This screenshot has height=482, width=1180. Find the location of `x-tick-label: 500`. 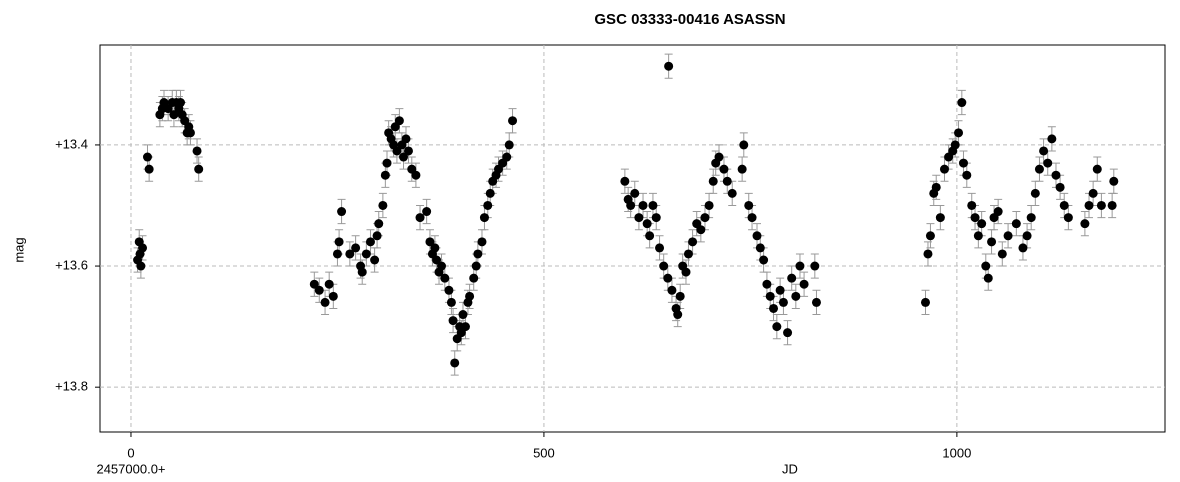

x-tick-label: 500 is located at coordinates (544, 452).